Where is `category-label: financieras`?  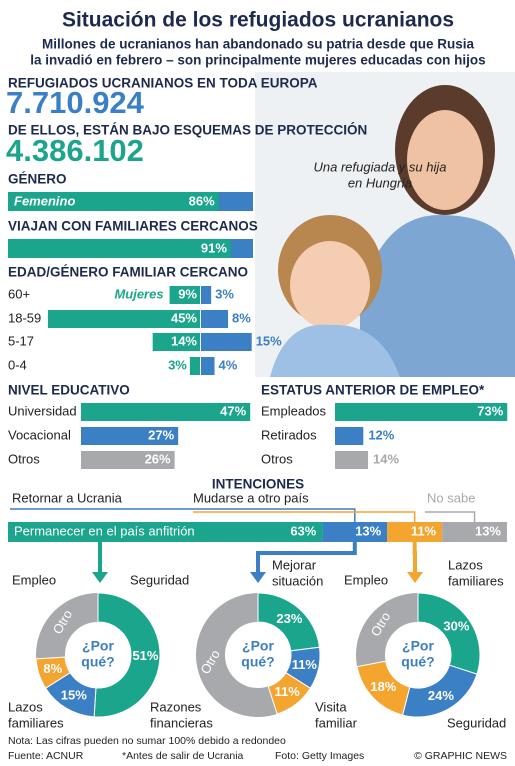
category-label: financieras is located at coordinates (181, 722).